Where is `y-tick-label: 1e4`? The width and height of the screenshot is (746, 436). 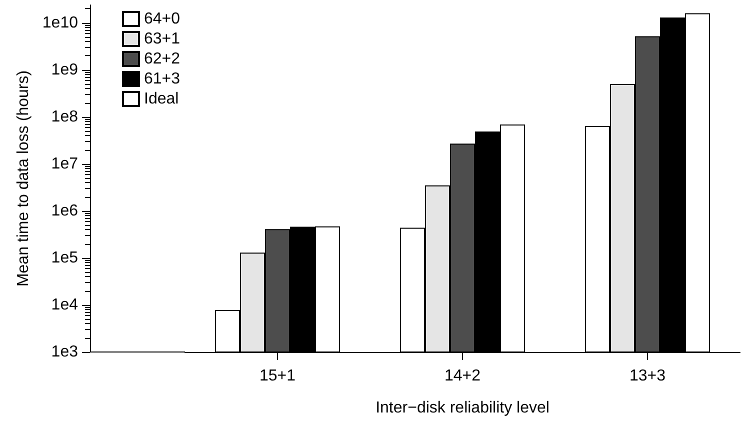 y-tick-label: 1e4 is located at coordinates (64, 305).